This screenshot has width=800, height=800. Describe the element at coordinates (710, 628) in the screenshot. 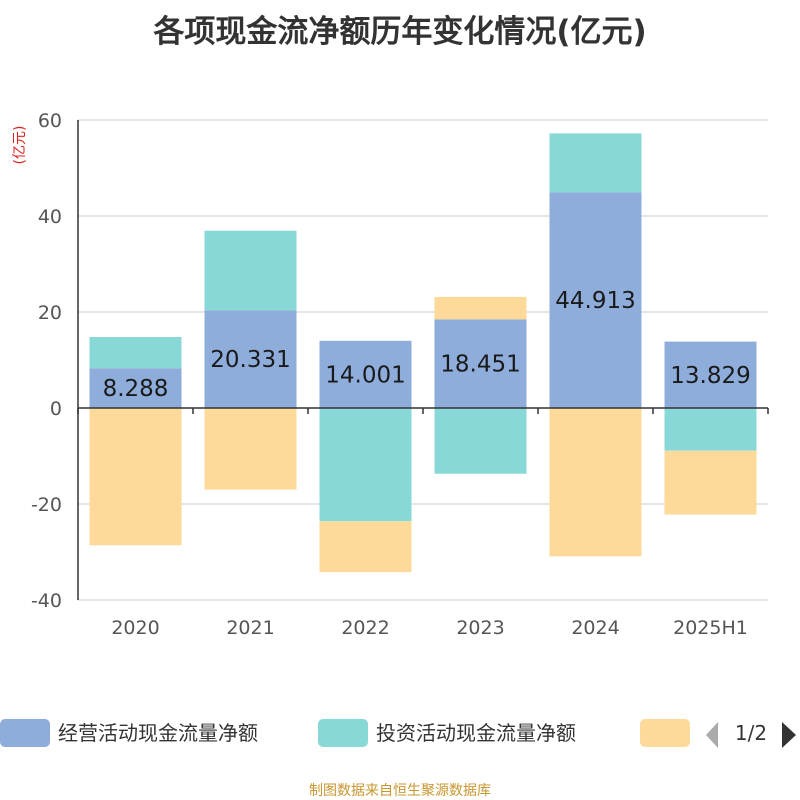

I see `x-tick-label: 2025H1` at that location.